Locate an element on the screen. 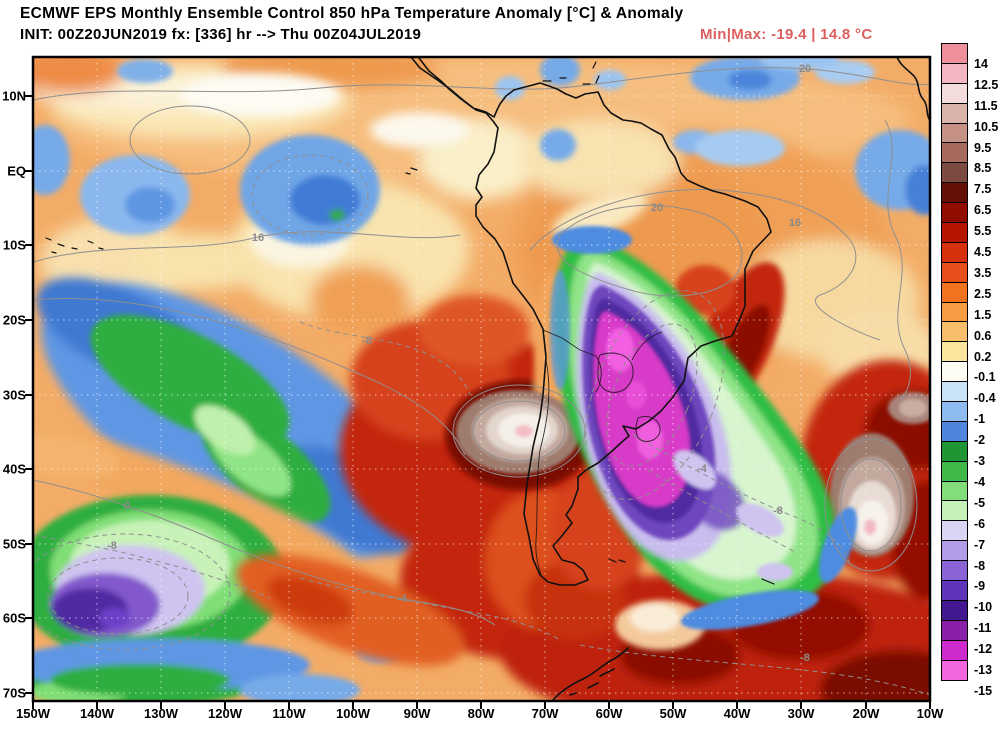 The height and width of the screenshot is (750, 1000). lat-label: 10S is located at coordinates (14, 245).